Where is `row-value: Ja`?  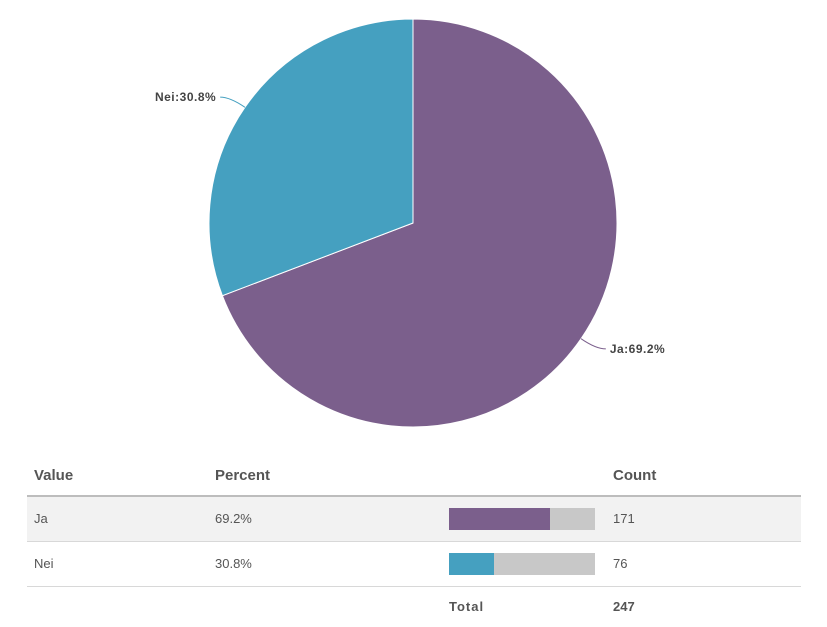 row-value: Ja is located at coordinates (41, 518).